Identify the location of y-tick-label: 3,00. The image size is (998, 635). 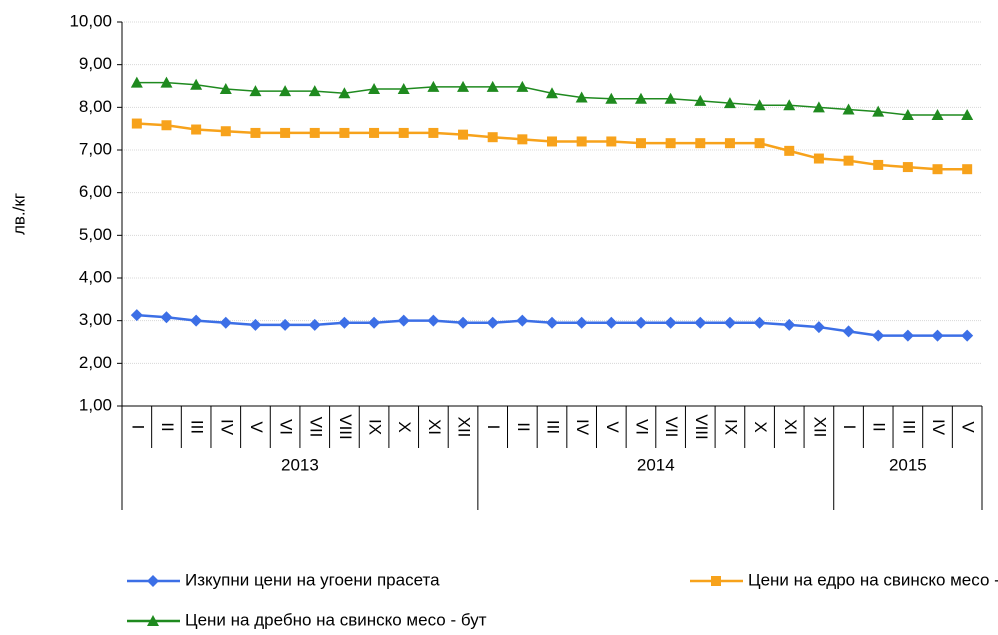
(95, 319).